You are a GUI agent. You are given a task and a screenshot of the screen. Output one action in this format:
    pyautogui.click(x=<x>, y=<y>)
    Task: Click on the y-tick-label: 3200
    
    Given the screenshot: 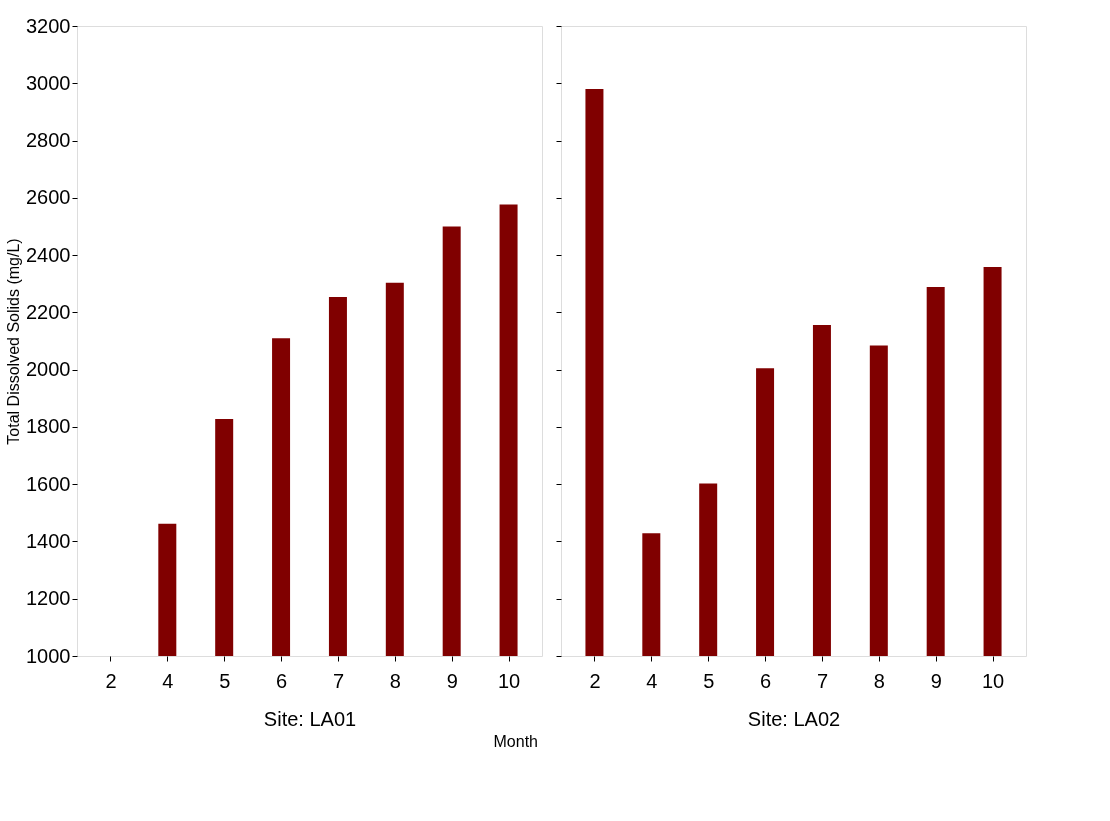 What is the action you would take?
    pyautogui.click(x=48, y=25)
    